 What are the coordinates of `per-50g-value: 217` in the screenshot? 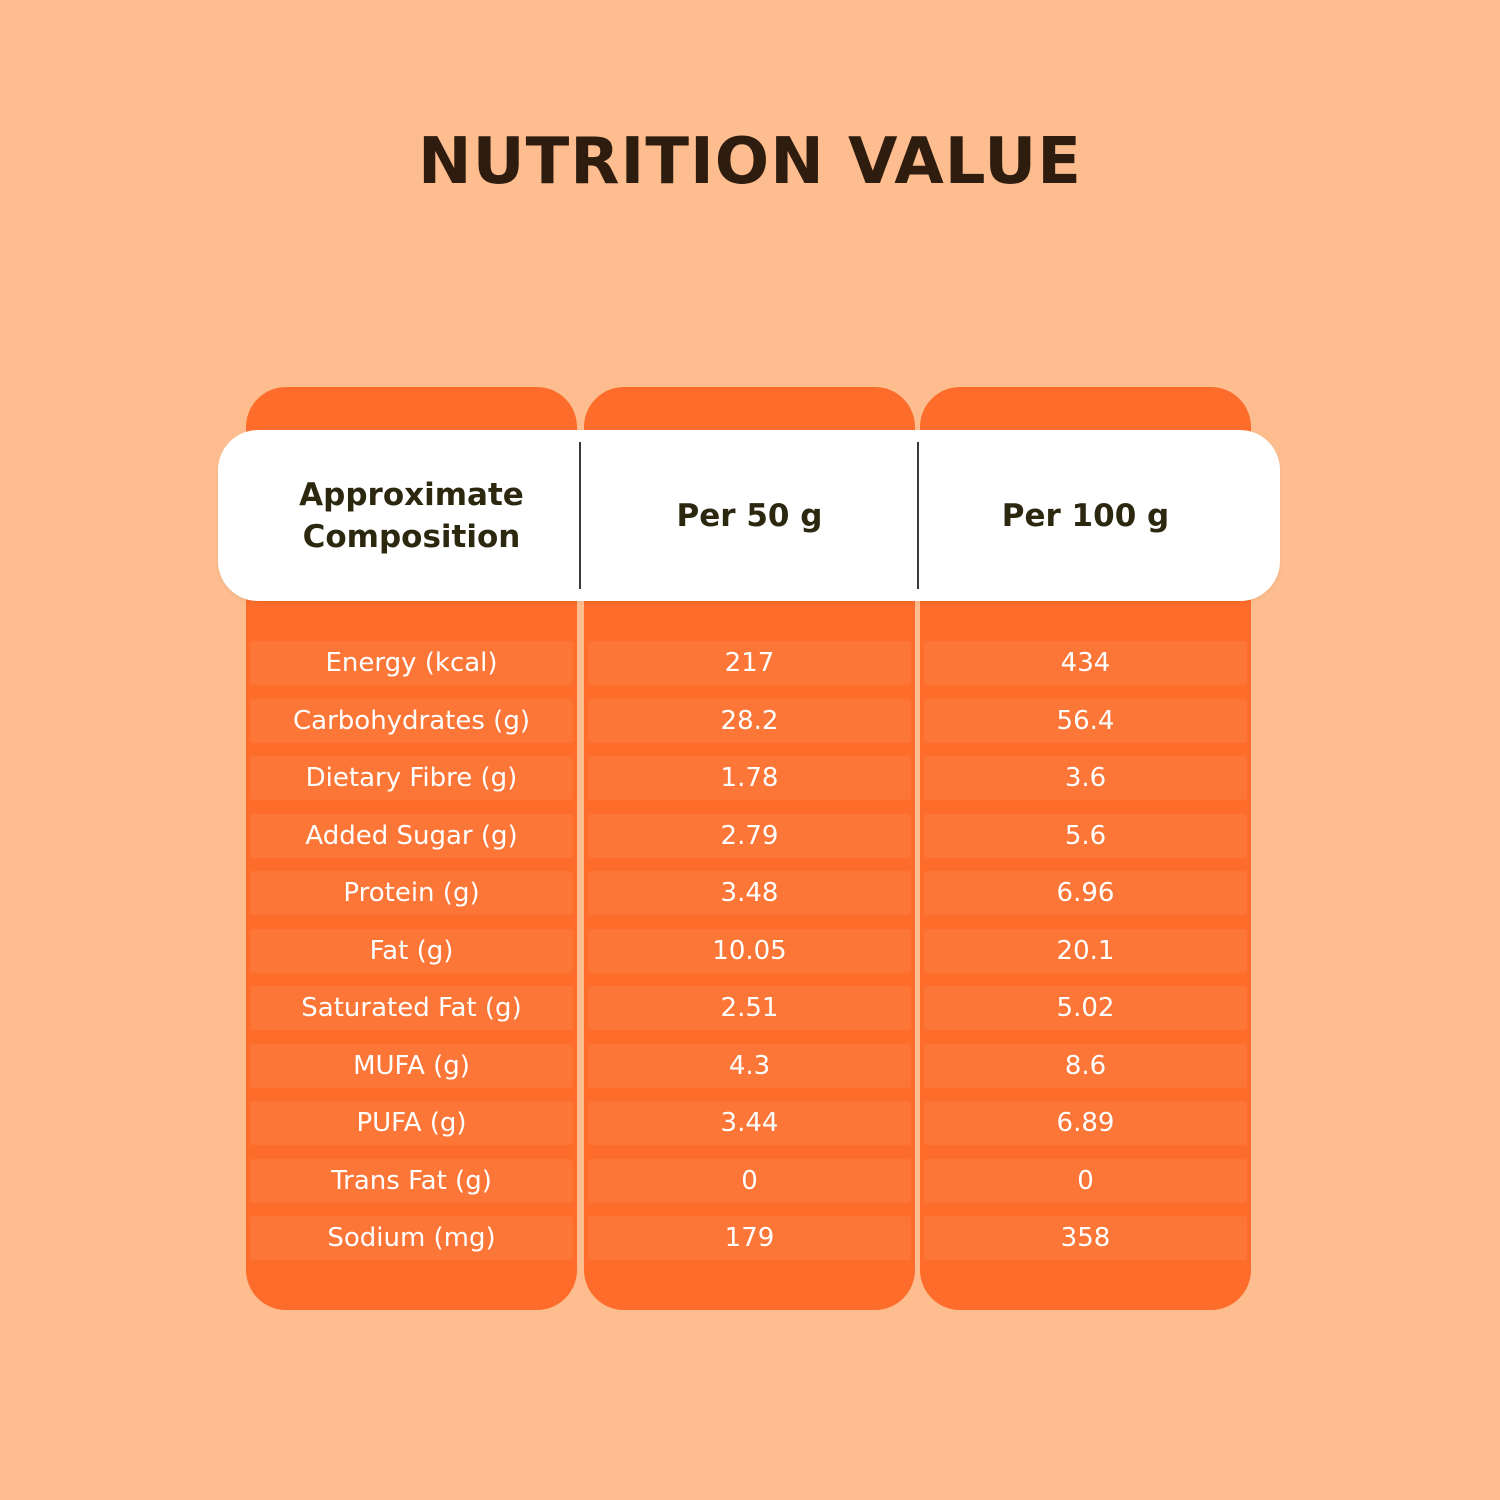 It's located at (749, 663).